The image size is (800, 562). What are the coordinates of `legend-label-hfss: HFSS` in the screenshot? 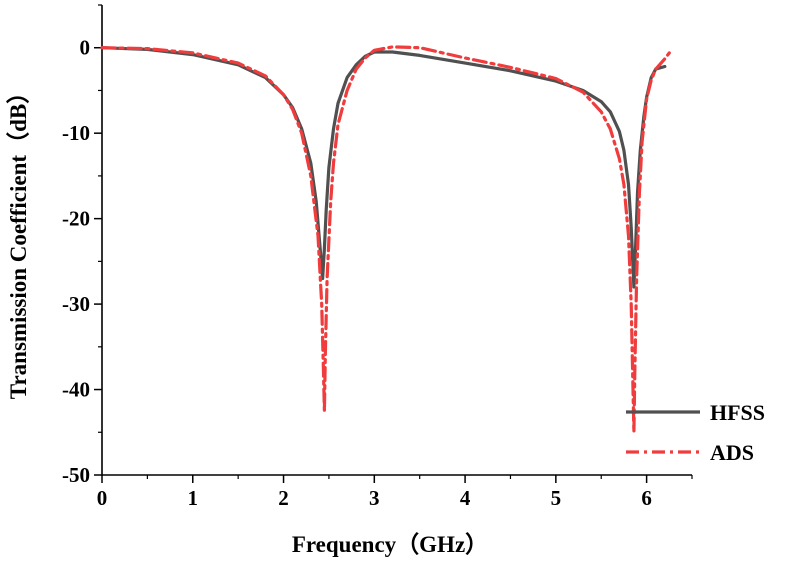 It's located at (737, 412).